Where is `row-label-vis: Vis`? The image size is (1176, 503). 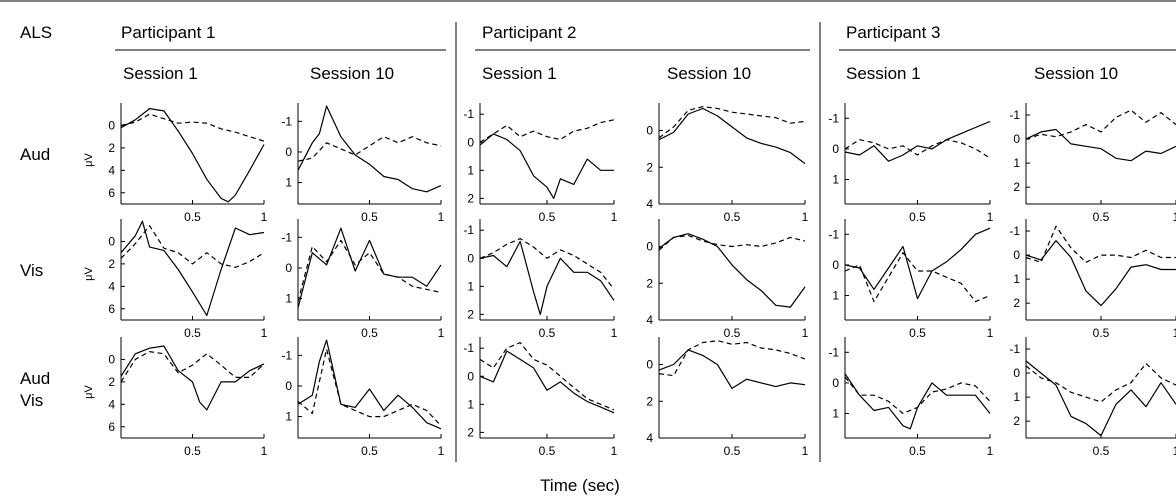 row-label-vis: Vis is located at coordinates (31, 270).